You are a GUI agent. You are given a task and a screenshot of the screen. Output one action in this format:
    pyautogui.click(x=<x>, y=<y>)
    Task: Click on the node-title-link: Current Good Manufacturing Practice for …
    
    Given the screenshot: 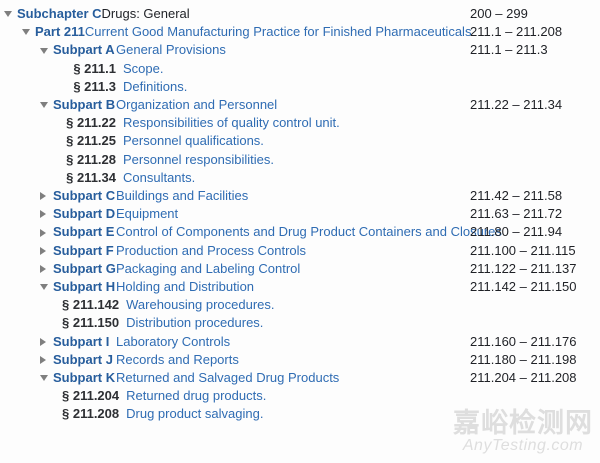 What is the action you would take?
    pyautogui.click(x=278, y=32)
    